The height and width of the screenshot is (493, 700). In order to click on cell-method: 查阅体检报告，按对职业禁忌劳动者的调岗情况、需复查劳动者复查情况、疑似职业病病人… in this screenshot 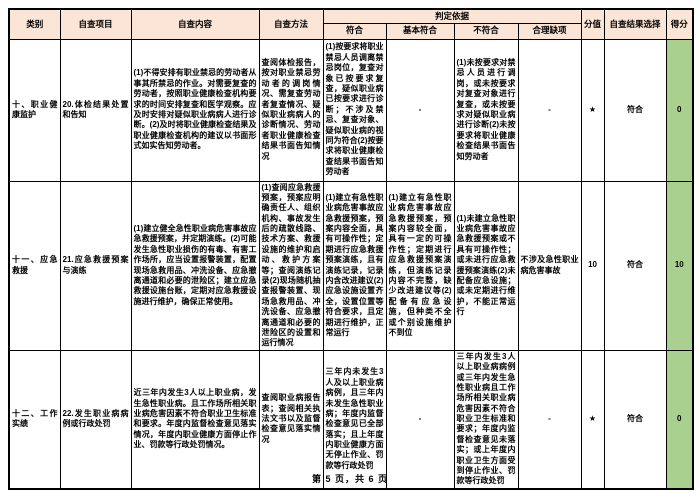, I will do `click(291, 110)`.